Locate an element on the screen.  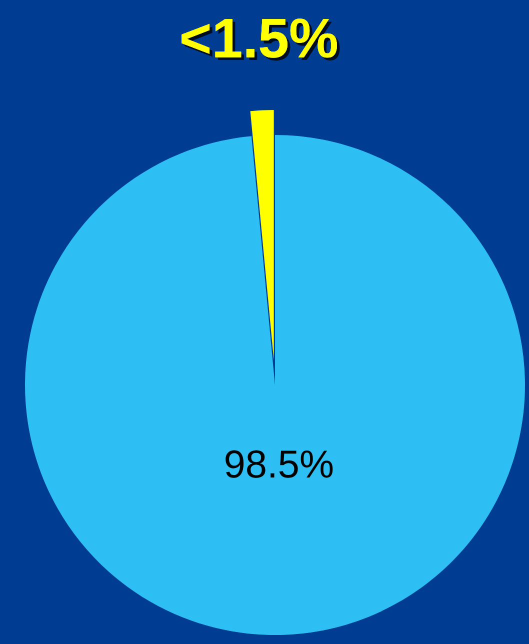
data-label: 98.5% is located at coordinates (279, 464).